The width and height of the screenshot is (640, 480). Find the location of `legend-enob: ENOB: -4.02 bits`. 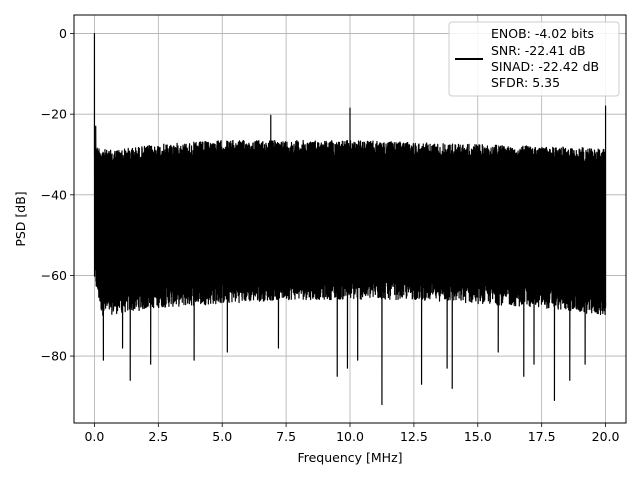

legend-enob: ENOB: -4.02 bits is located at coordinates (542, 33).